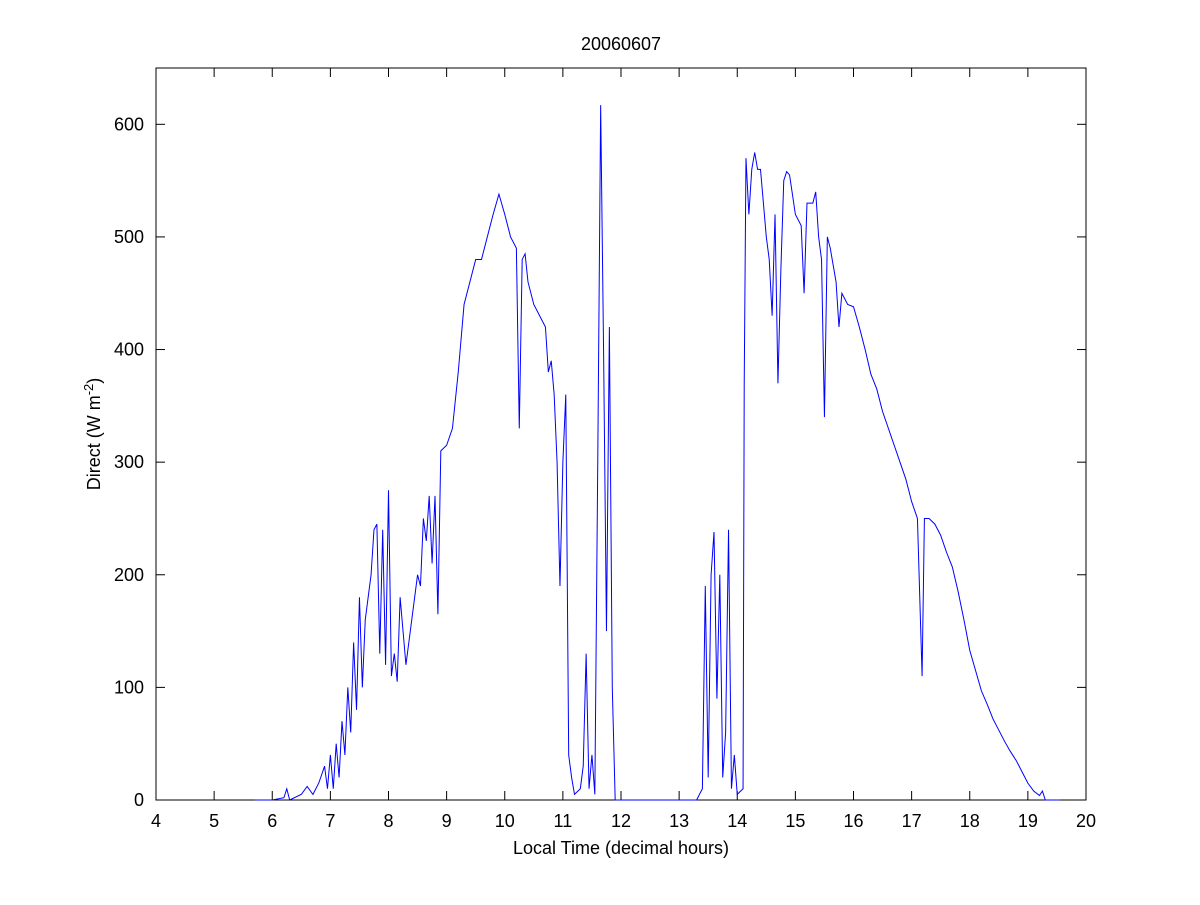 The height and width of the screenshot is (905, 1200). Describe the element at coordinates (94, 442) in the screenshot. I see `y-axis-label-main: Direct (W m` at that location.